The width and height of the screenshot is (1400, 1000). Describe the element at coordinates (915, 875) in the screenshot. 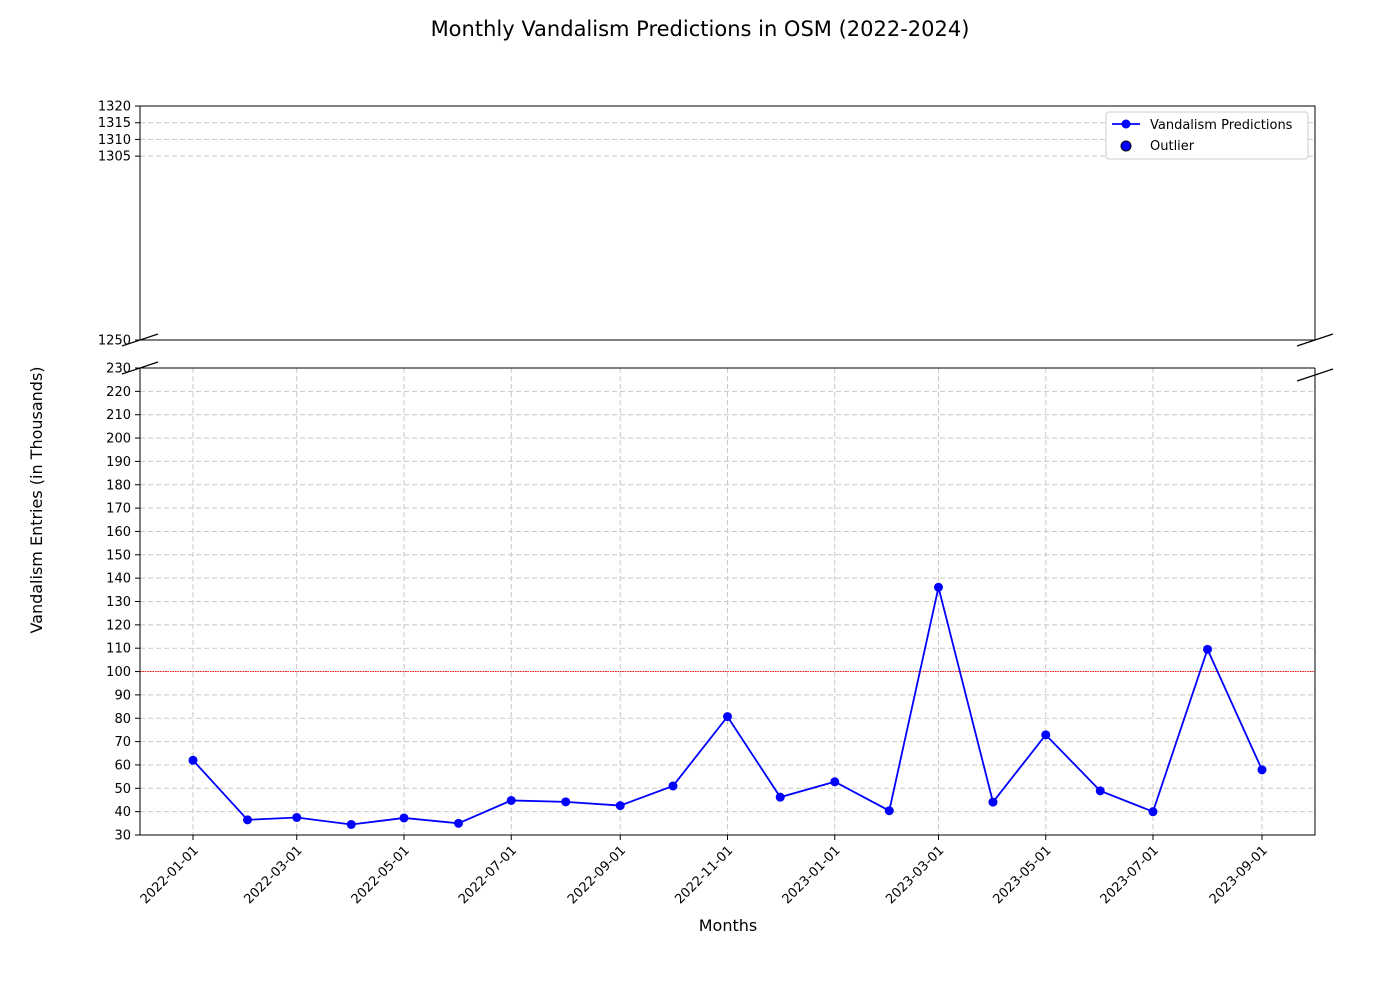

I see `x-tick-label: 2023-03-01` at that location.